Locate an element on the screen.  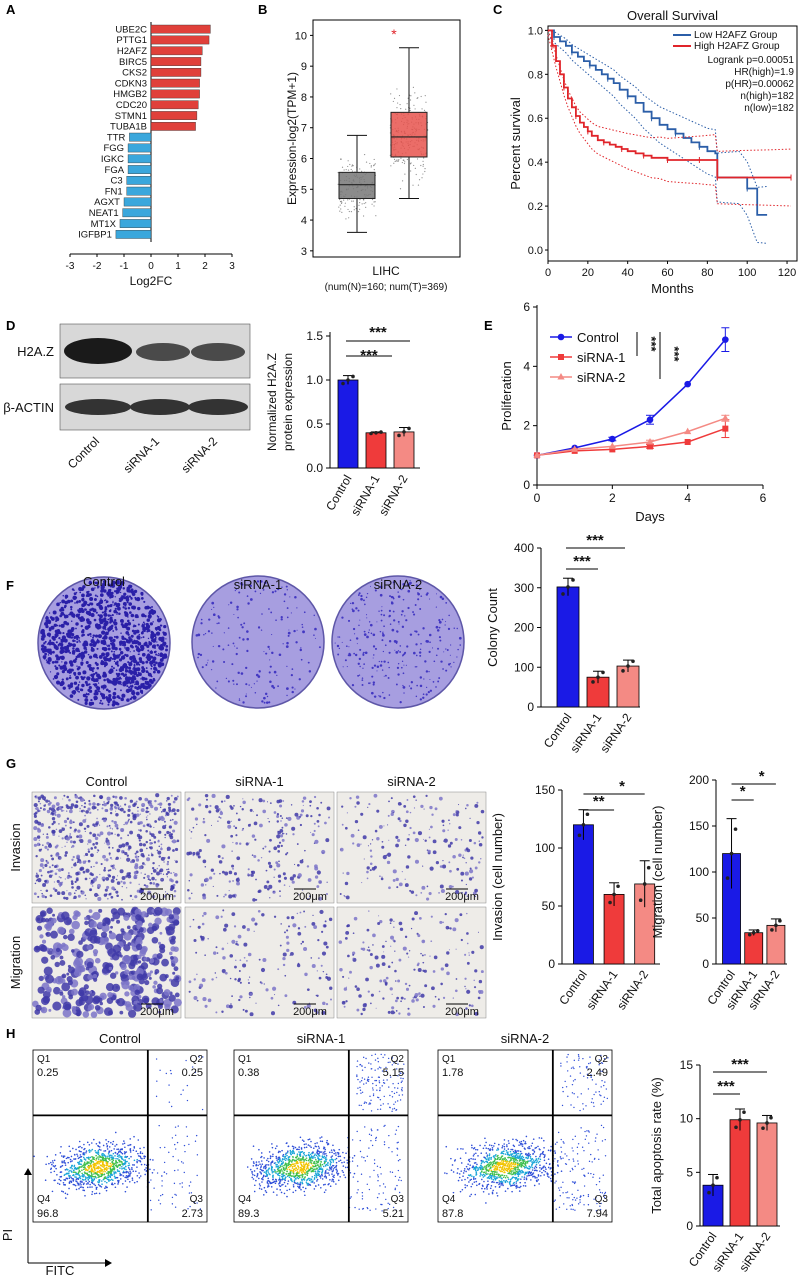
bar-a-cdc20 is located at coordinates (174, 105).